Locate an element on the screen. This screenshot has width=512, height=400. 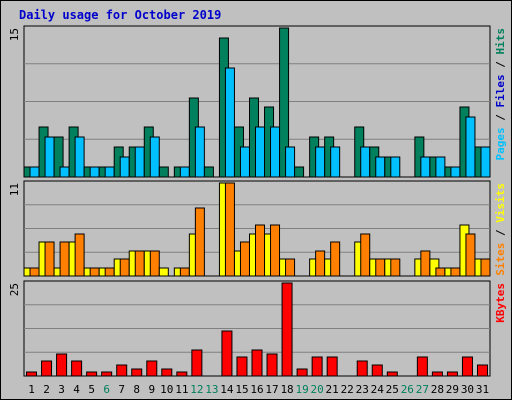
x-tick-label: 8 is located at coordinates (136, 389).